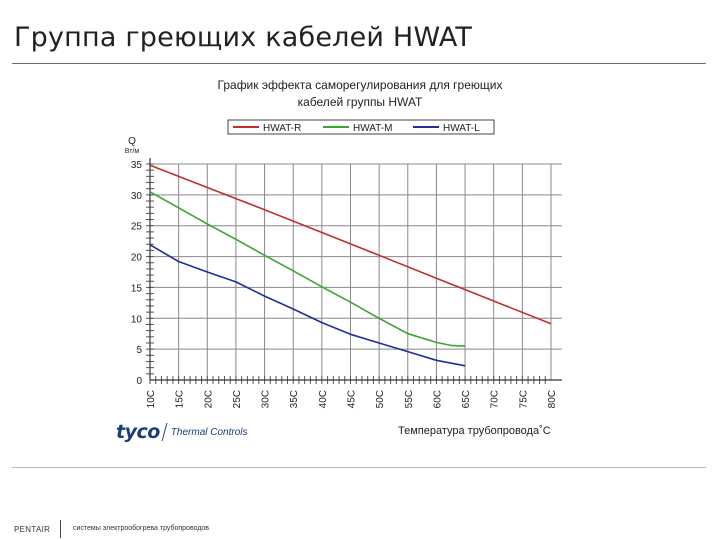  What do you see at coordinates (137, 258) in the screenshot?
I see `y-tick-label: 20` at bounding box center [137, 258].